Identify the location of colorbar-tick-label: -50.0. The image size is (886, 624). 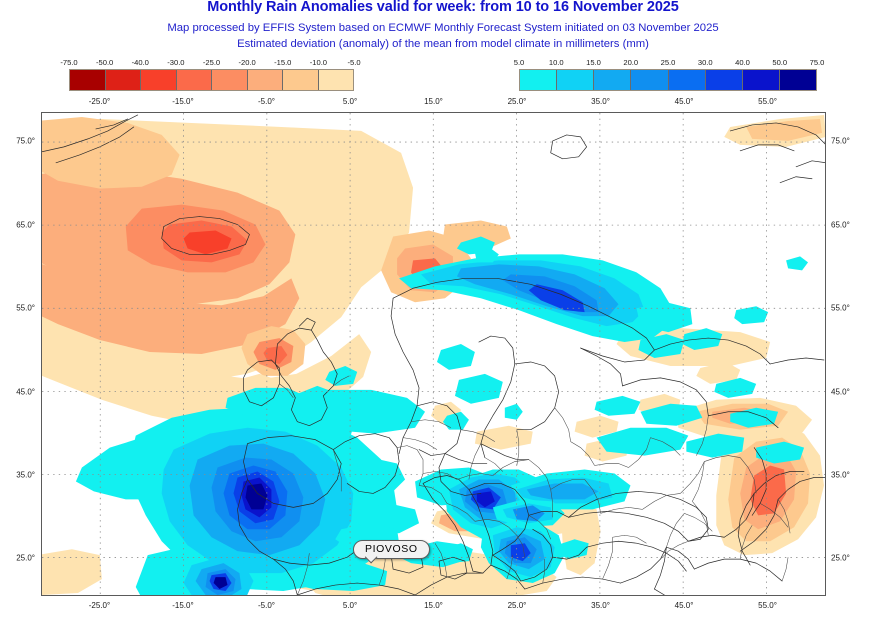
(104, 62).